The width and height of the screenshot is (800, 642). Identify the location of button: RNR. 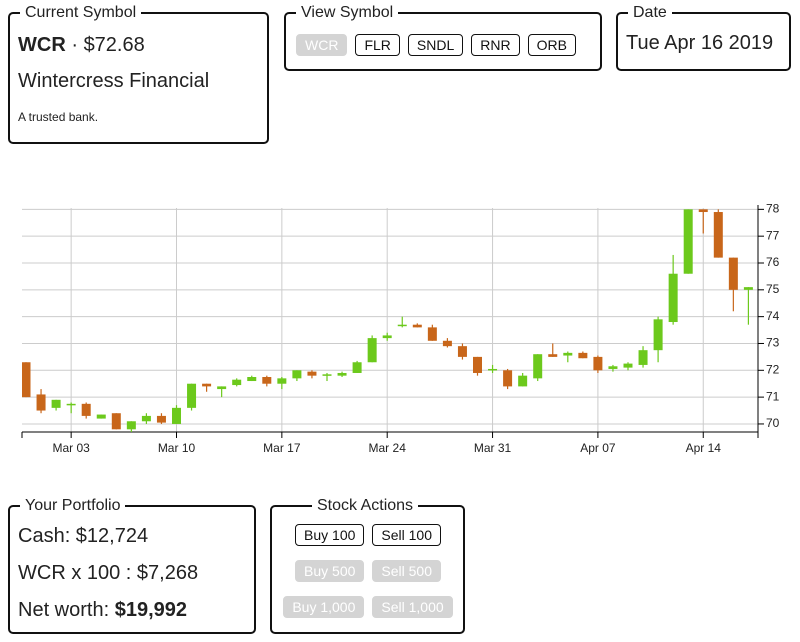
(495, 45).